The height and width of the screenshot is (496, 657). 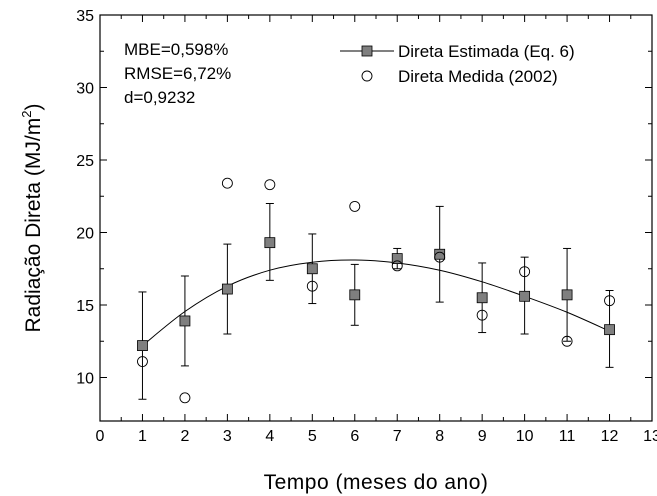 I want to click on stat-mbe: MBE=0,598%, so click(x=176, y=49).